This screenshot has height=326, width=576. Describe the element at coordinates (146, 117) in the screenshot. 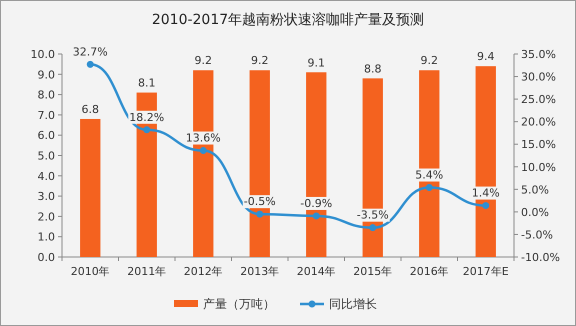

I see `data-label: 18.2%` at that location.